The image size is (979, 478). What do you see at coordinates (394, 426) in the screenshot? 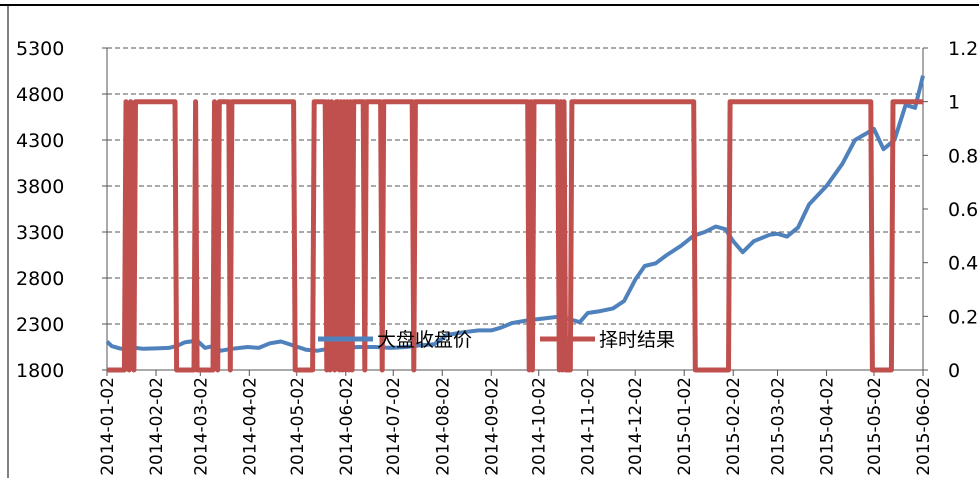
I see `x-tick-label: 2014-07-02` at bounding box center [394, 426].